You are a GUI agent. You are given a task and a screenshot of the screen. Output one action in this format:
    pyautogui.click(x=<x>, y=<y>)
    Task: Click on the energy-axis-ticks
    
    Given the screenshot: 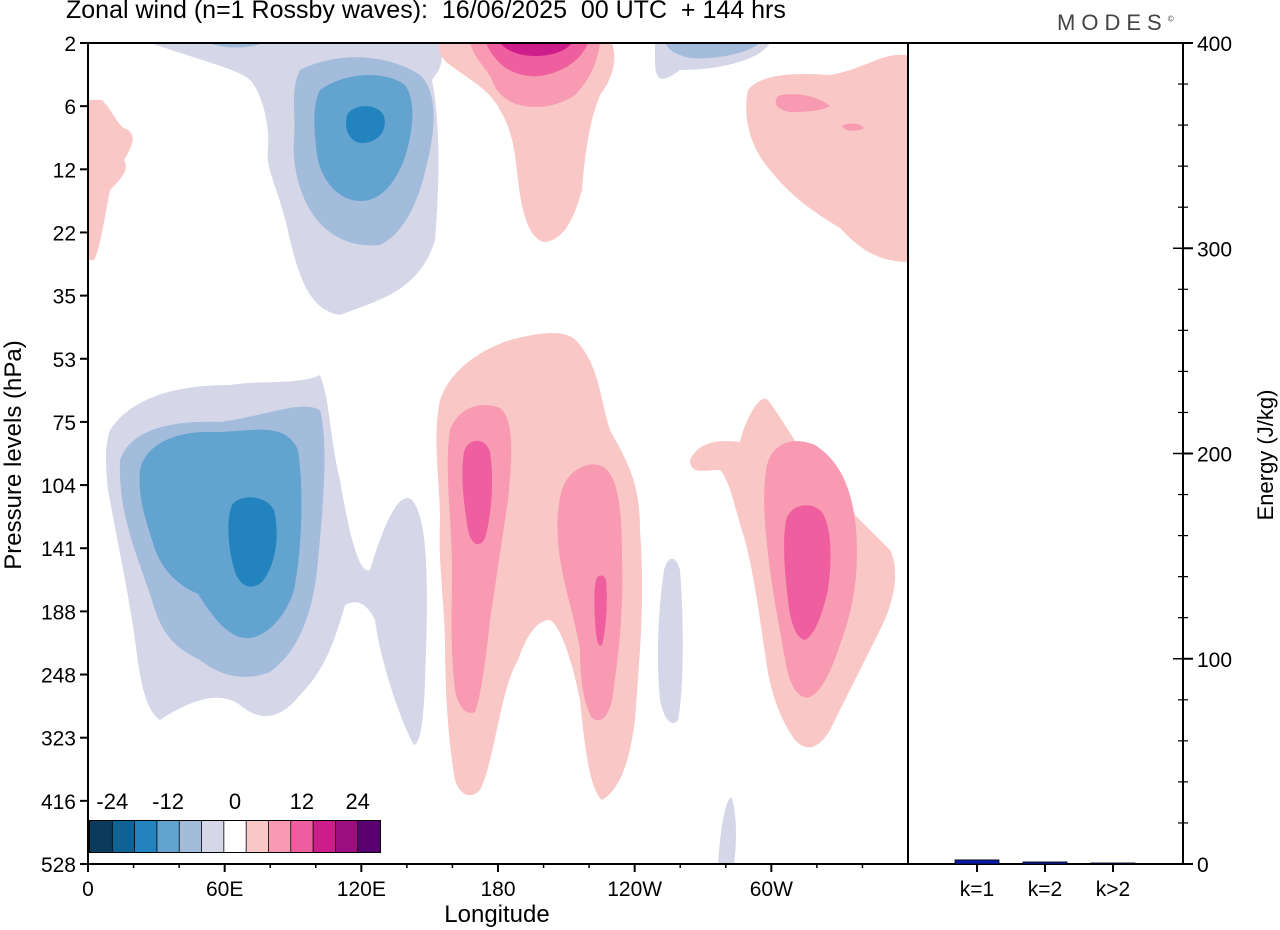 What is the action you would take?
    pyautogui.click(x=1183, y=453)
    